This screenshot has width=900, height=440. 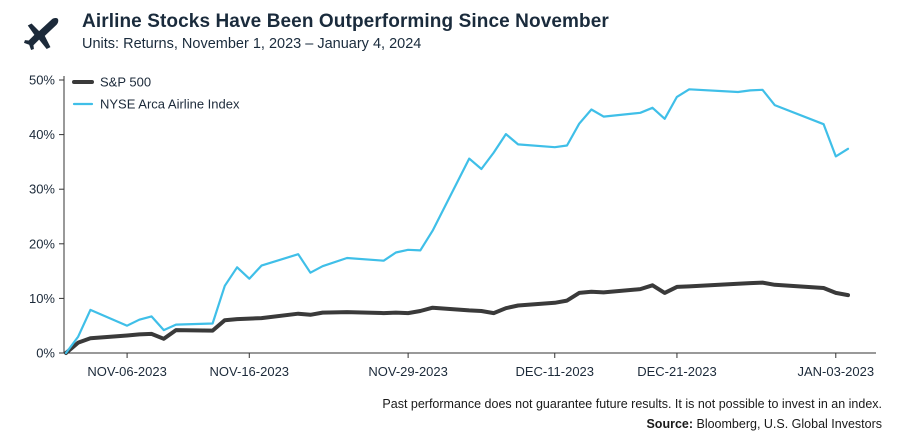 I want to click on y-tick-label: 10%, so click(x=42, y=298).